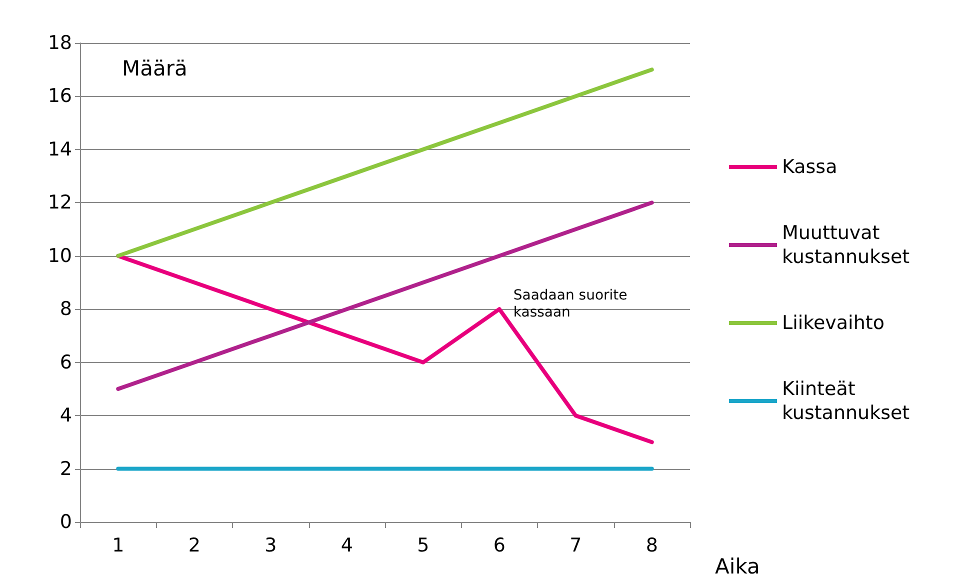 The width and height of the screenshot is (957, 580). I want to click on x-tick-label: 3, so click(270, 545).